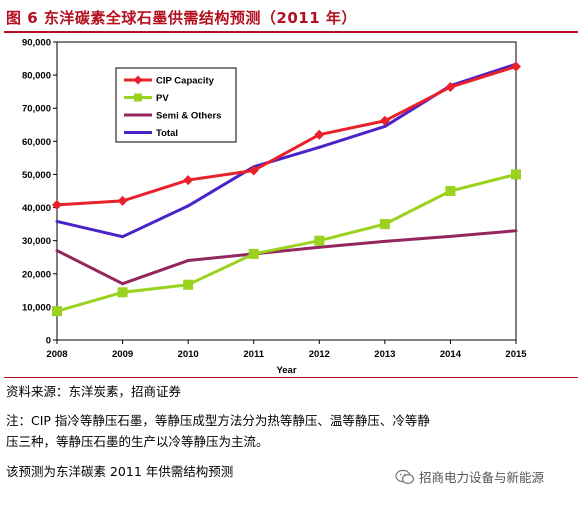 This screenshot has height=505, width=583. I want to click on wechat-icon, so click(405, 476).